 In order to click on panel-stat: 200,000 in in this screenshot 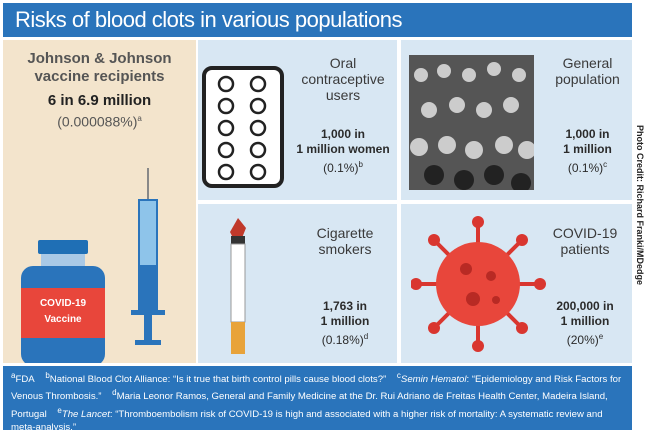, I will do `click(585, 306)`.